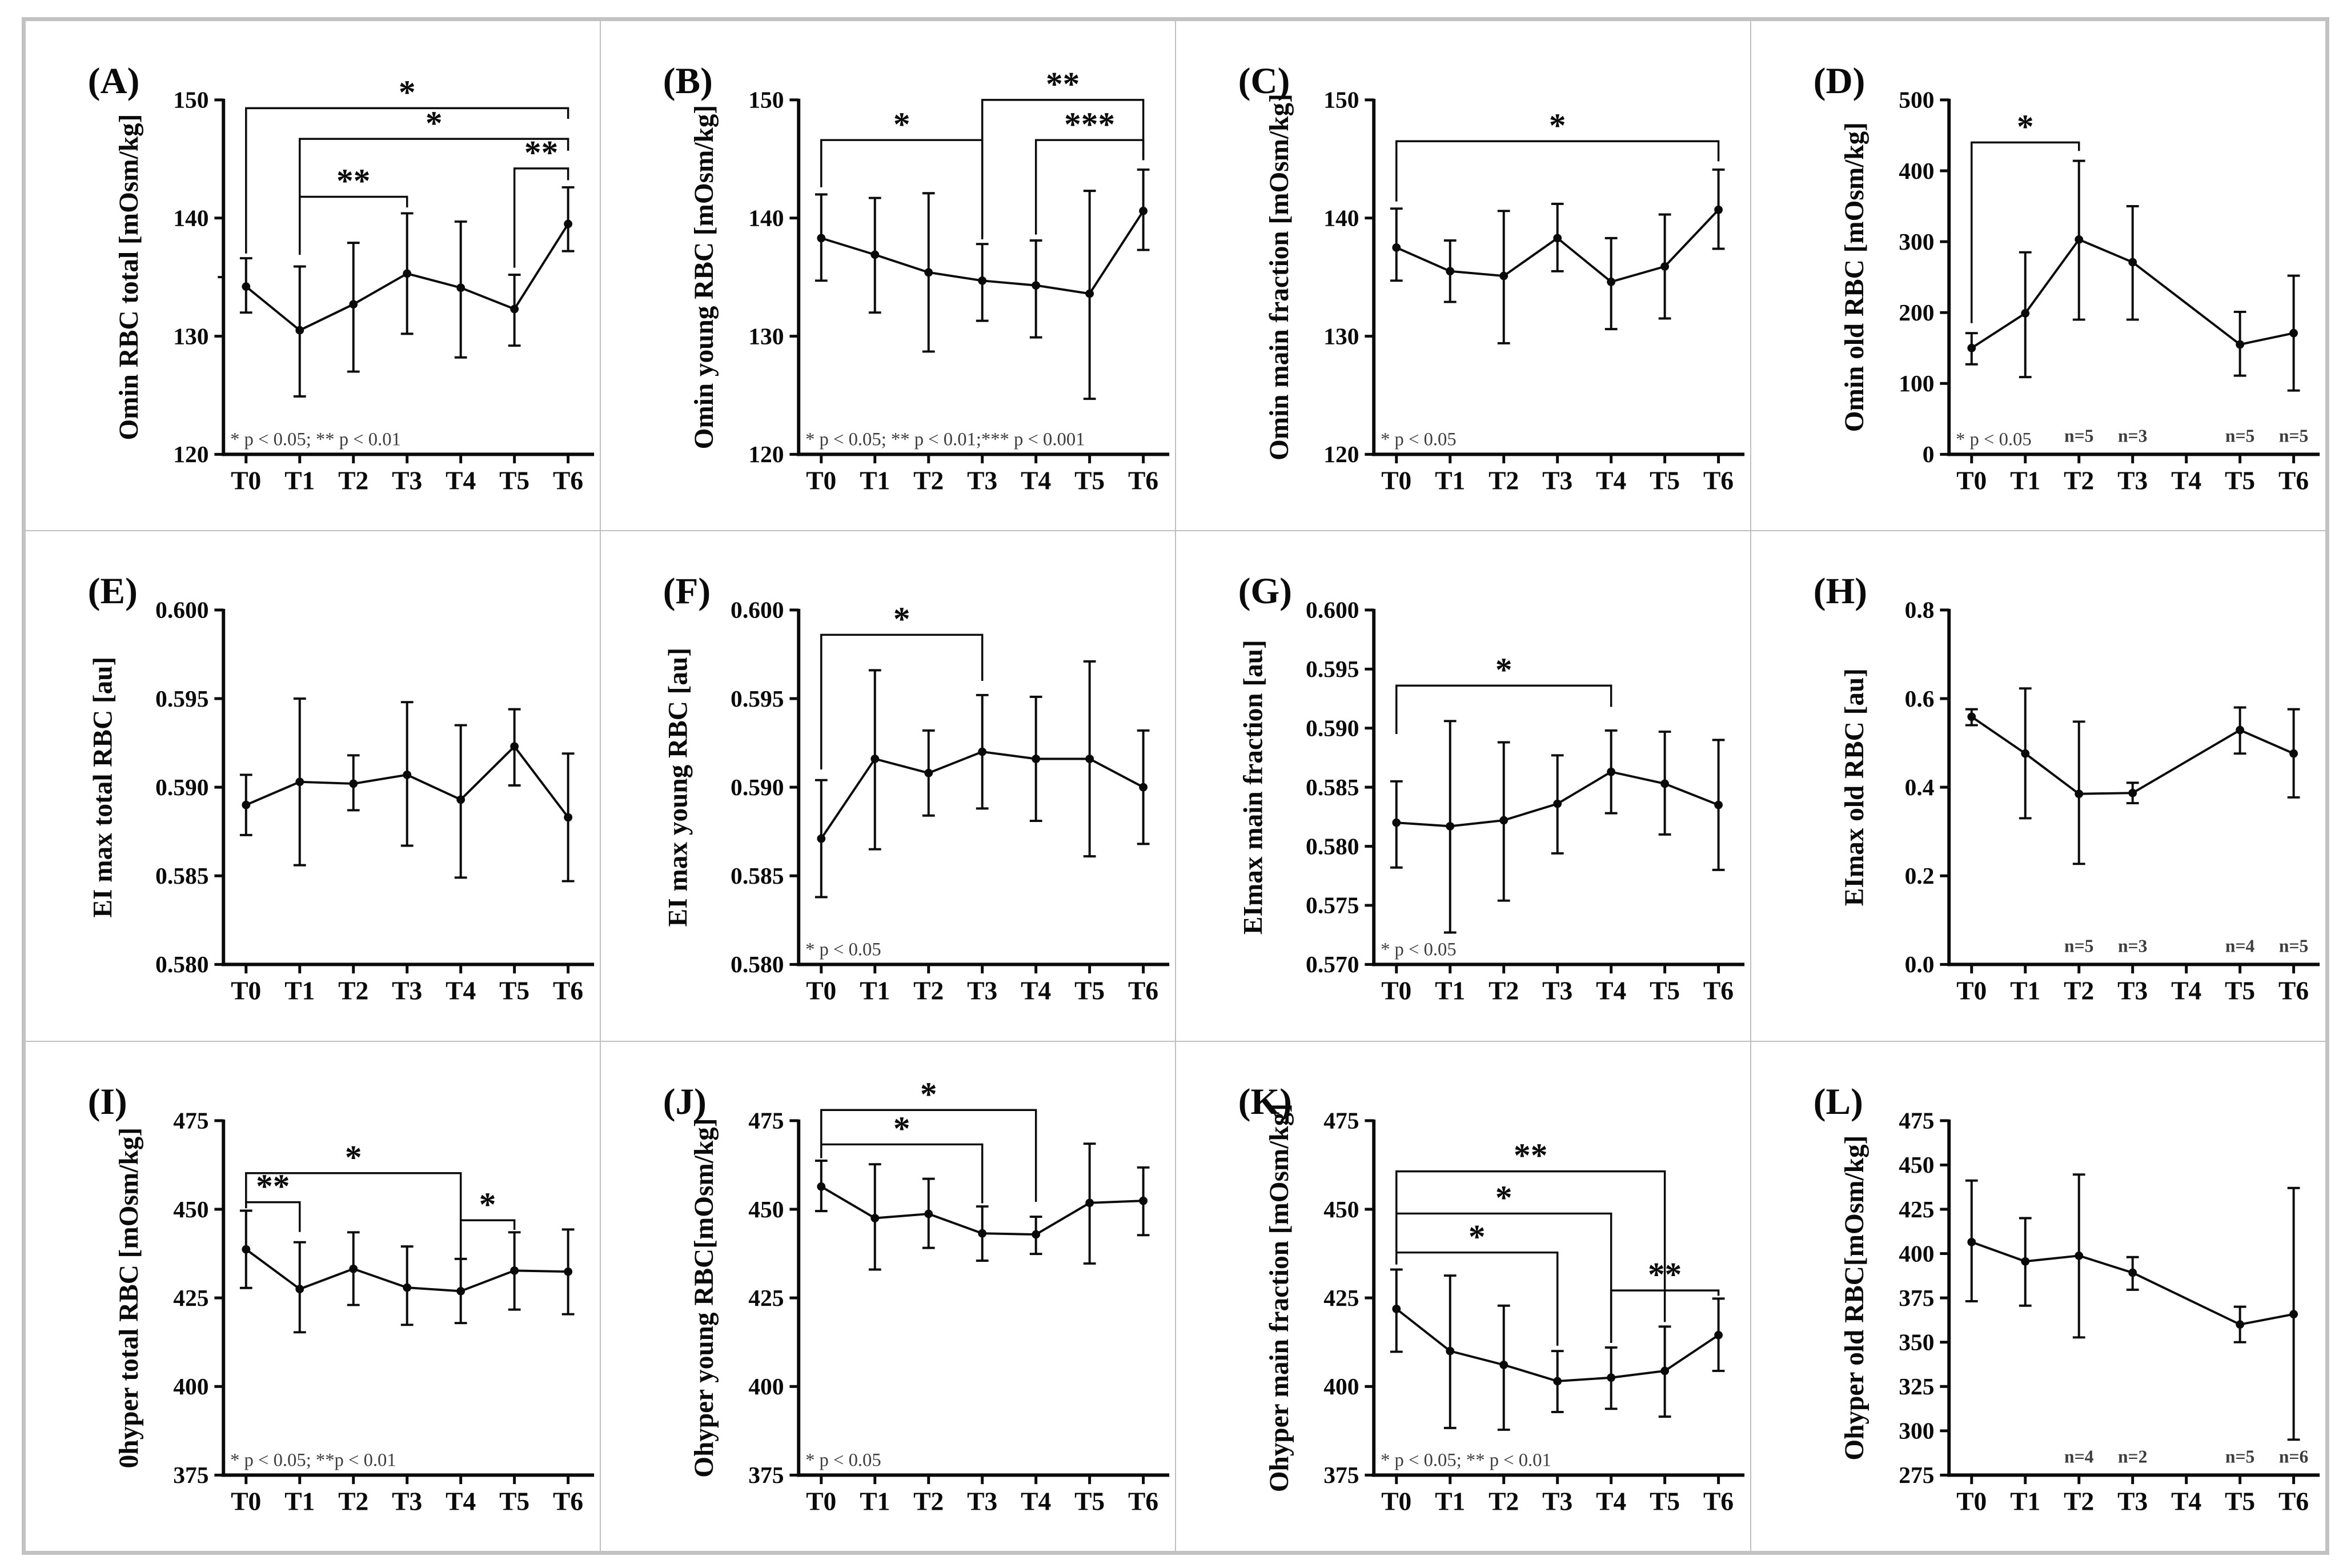  I want to click on y-tick-label: 300, so click(1916, 1430).